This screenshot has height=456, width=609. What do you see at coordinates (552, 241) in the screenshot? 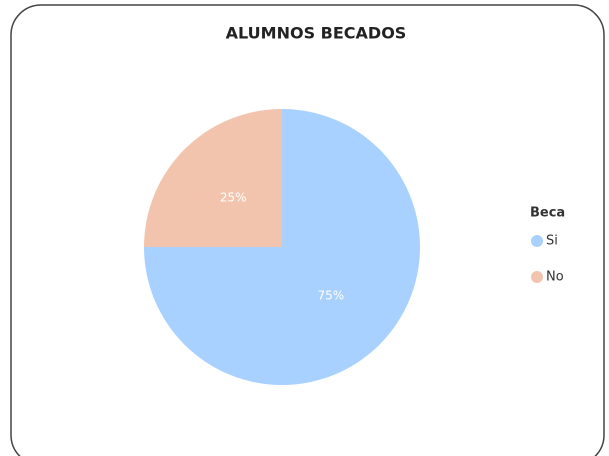
I see `legend-label: Si` at bounding box center [552, 241].